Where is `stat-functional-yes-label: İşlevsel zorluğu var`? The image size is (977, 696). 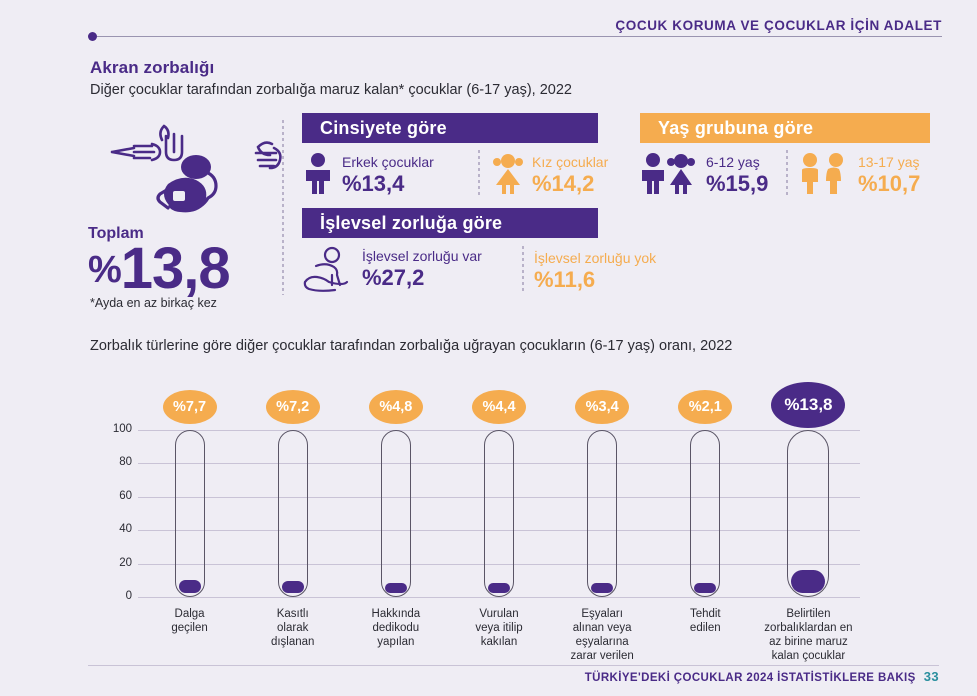
stat-functional-yes-label: İşlevsel zorluğu var is located at coordinates (422, 256).